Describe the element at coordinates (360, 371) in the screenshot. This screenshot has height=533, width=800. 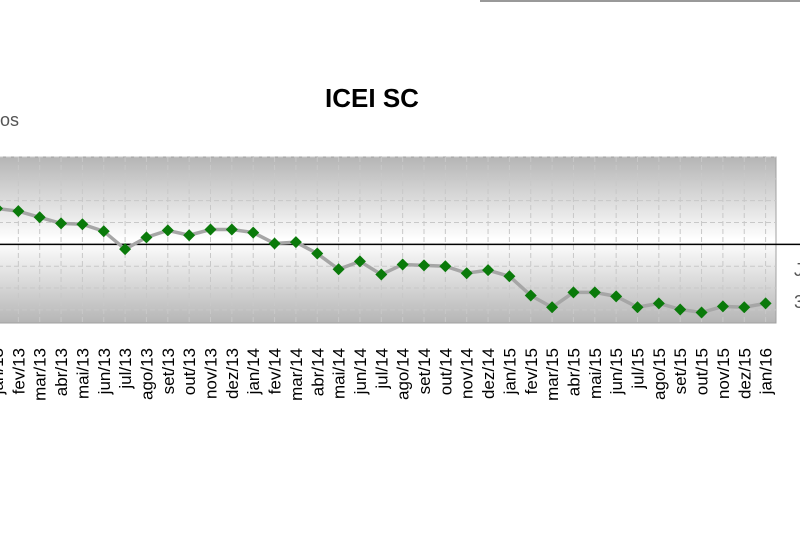
I see `x-tick-label: jun/14` at that location.